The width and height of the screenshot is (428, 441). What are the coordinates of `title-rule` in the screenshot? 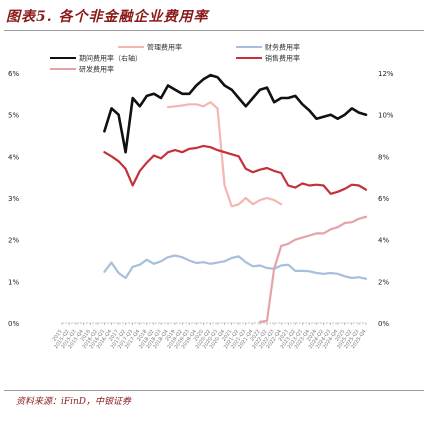 It's located at (214, 30).